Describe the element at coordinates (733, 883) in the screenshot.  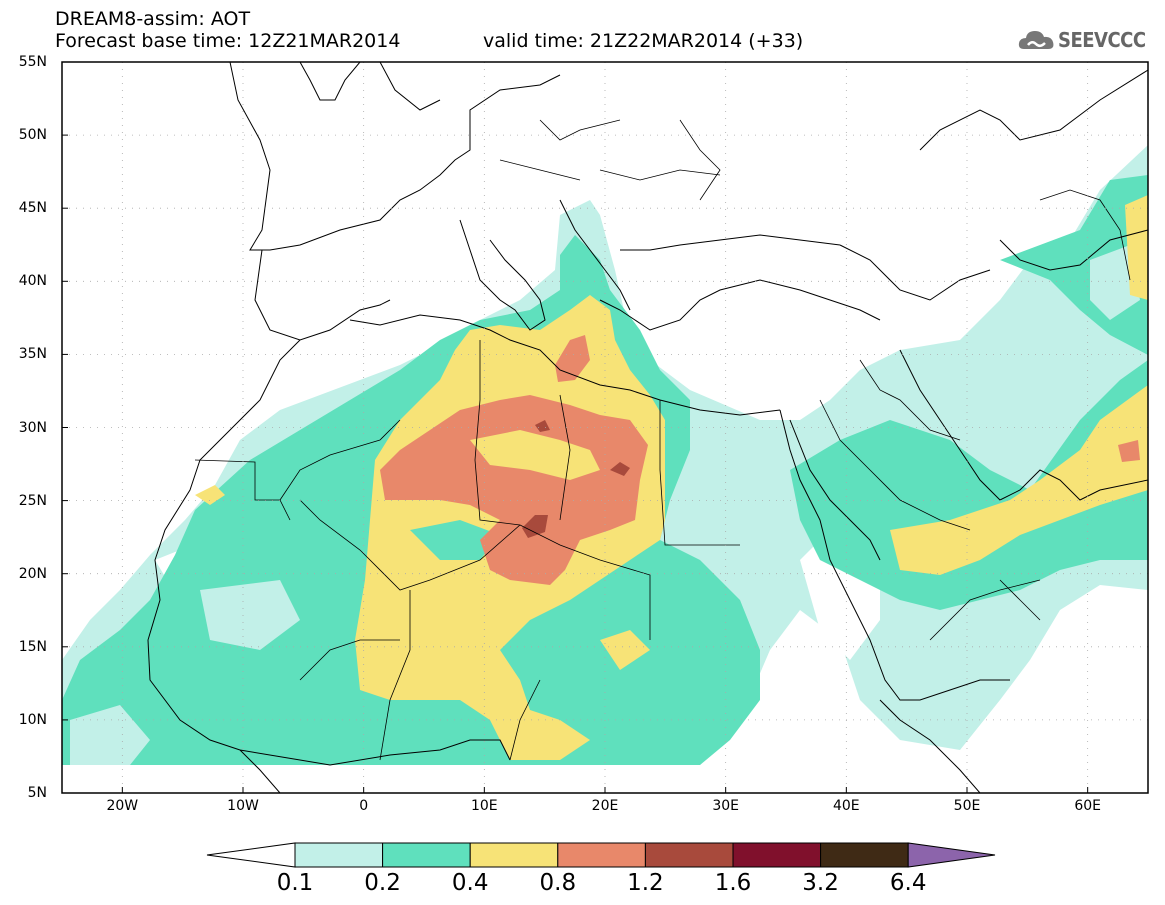
I see `colorbar-label: 1.6` at that location.